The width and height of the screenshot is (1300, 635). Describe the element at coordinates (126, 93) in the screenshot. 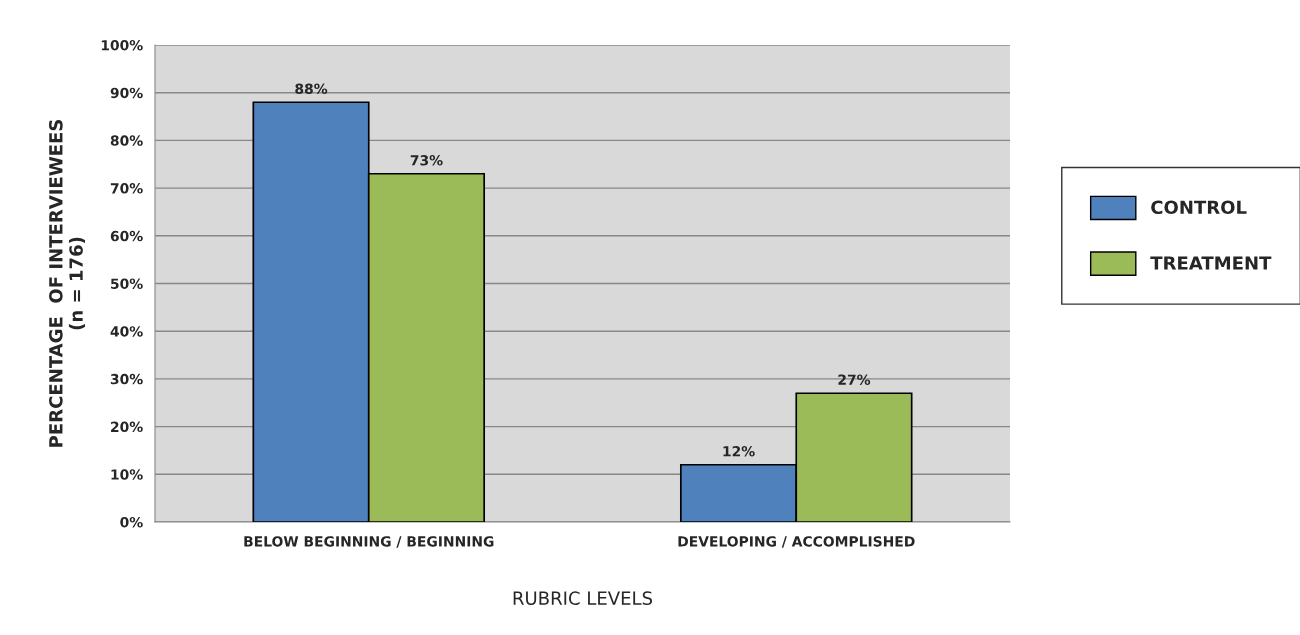

I see `y-tick-label: 90%` at that location.